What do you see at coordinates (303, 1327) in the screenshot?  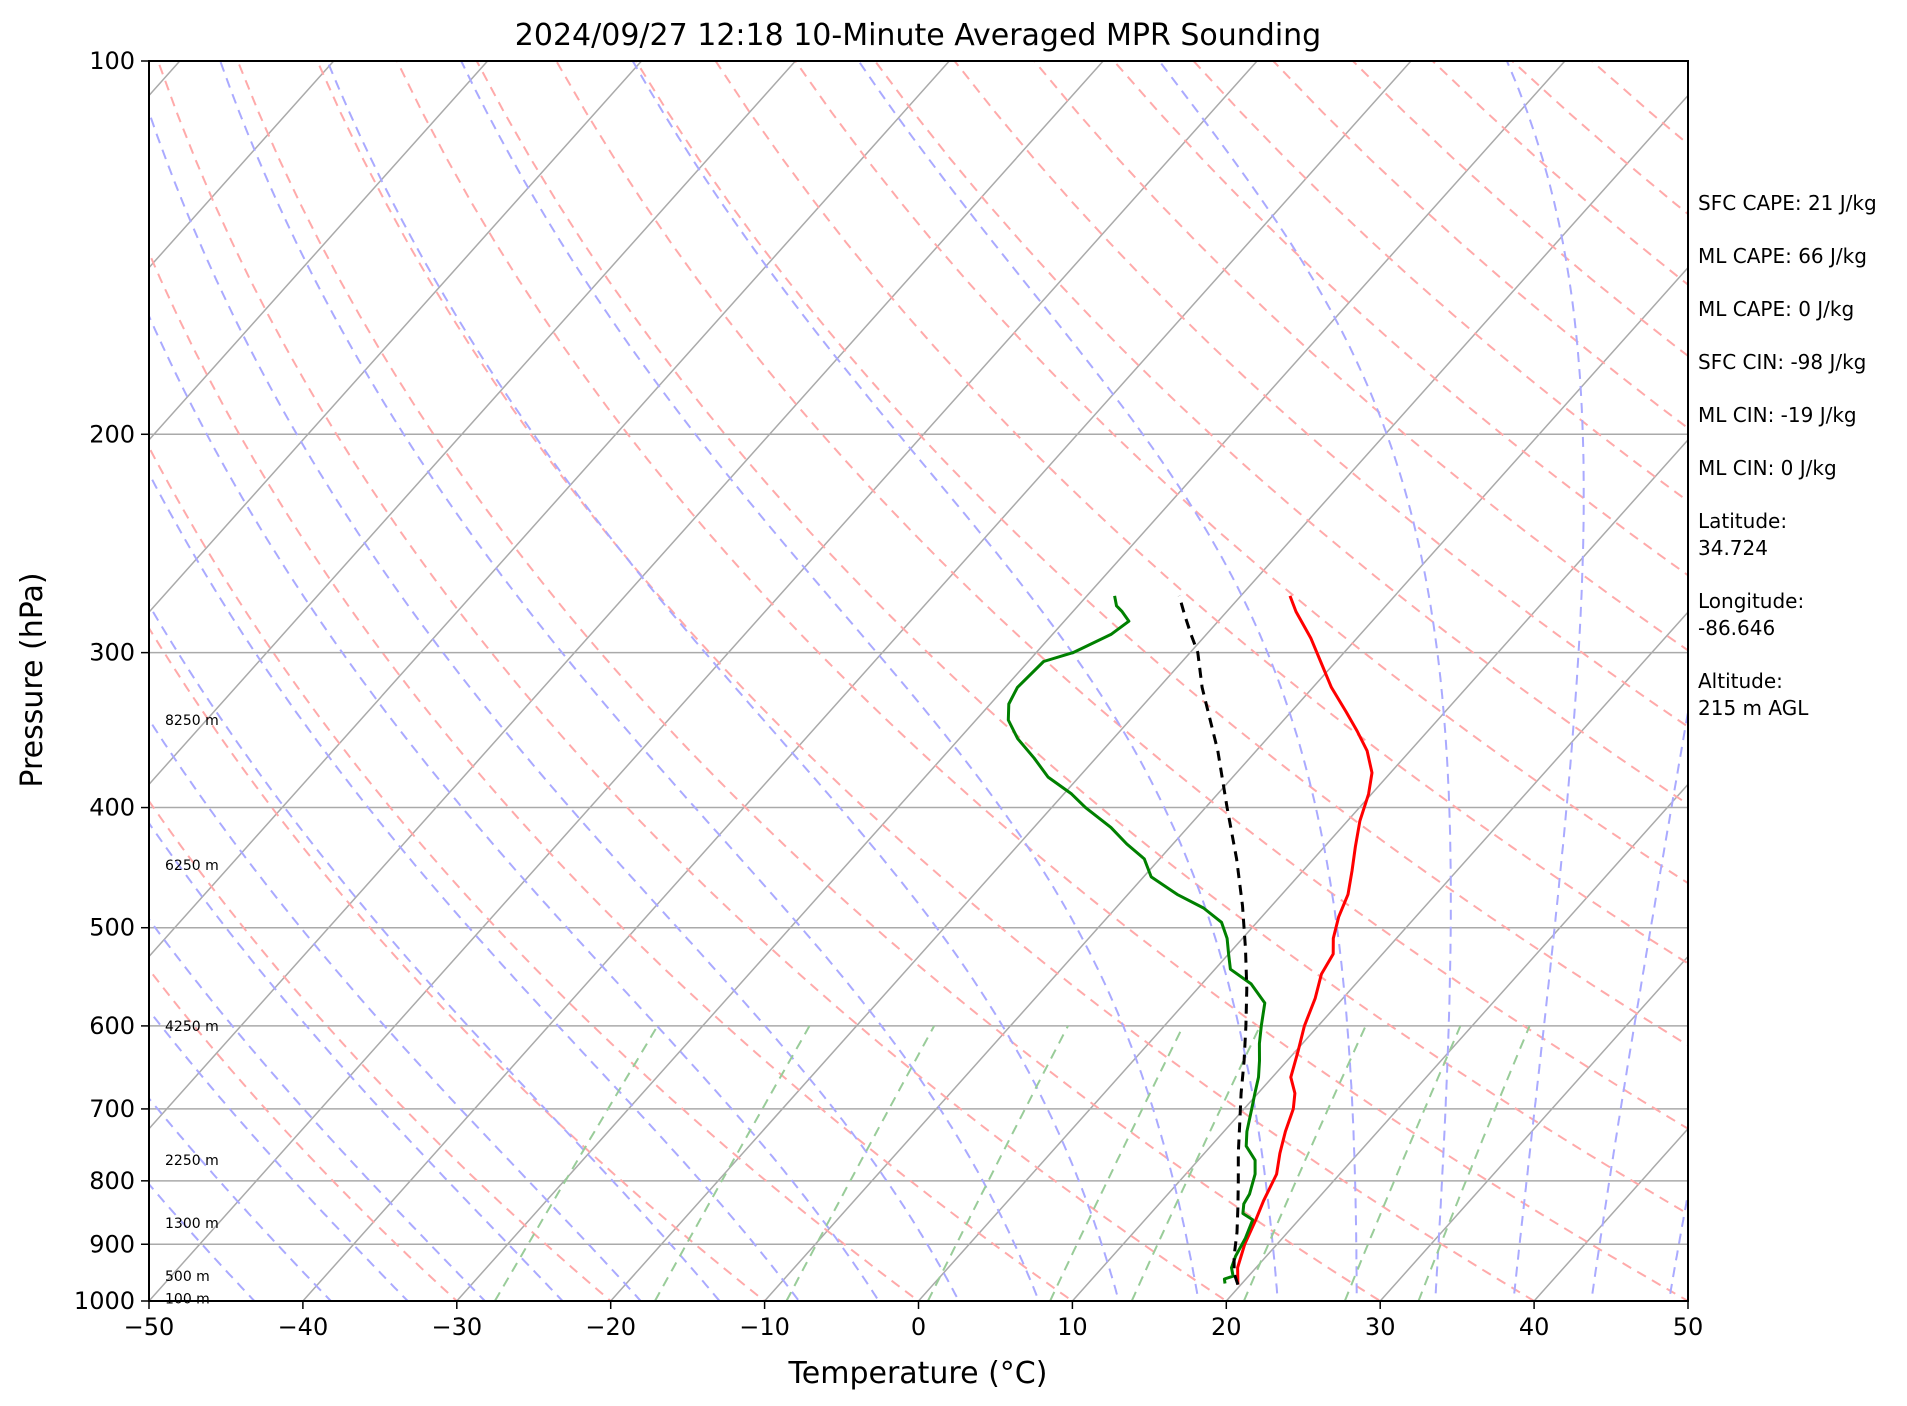 I see `x-tick-label: −40` at bounding box center [303, 1327].